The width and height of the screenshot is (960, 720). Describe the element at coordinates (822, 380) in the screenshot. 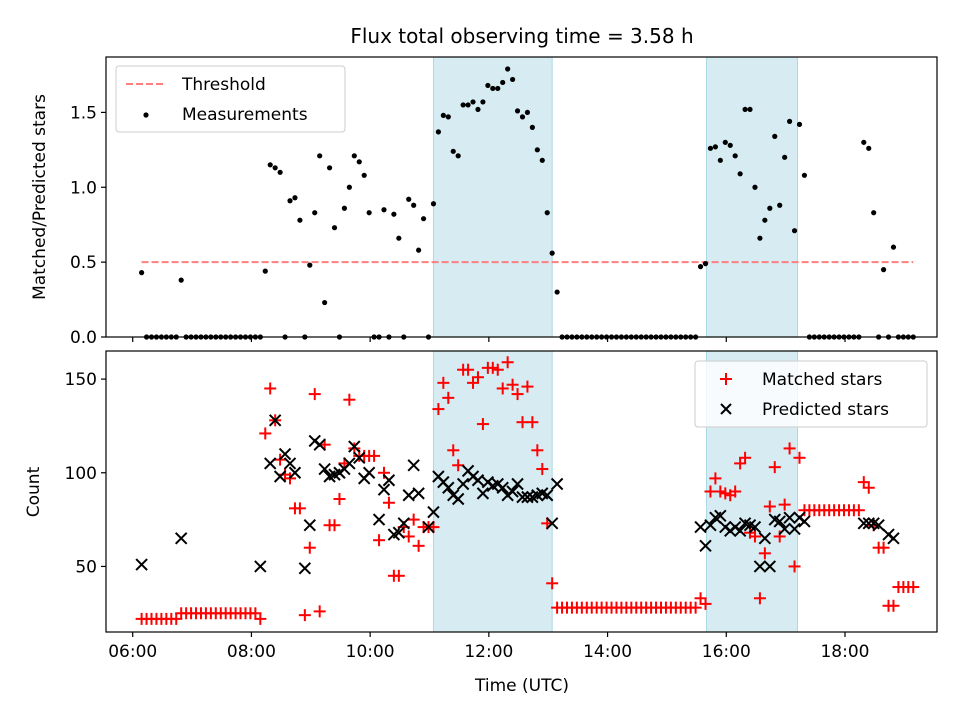

I see `matched-legend-label: Matched stars` at that location.